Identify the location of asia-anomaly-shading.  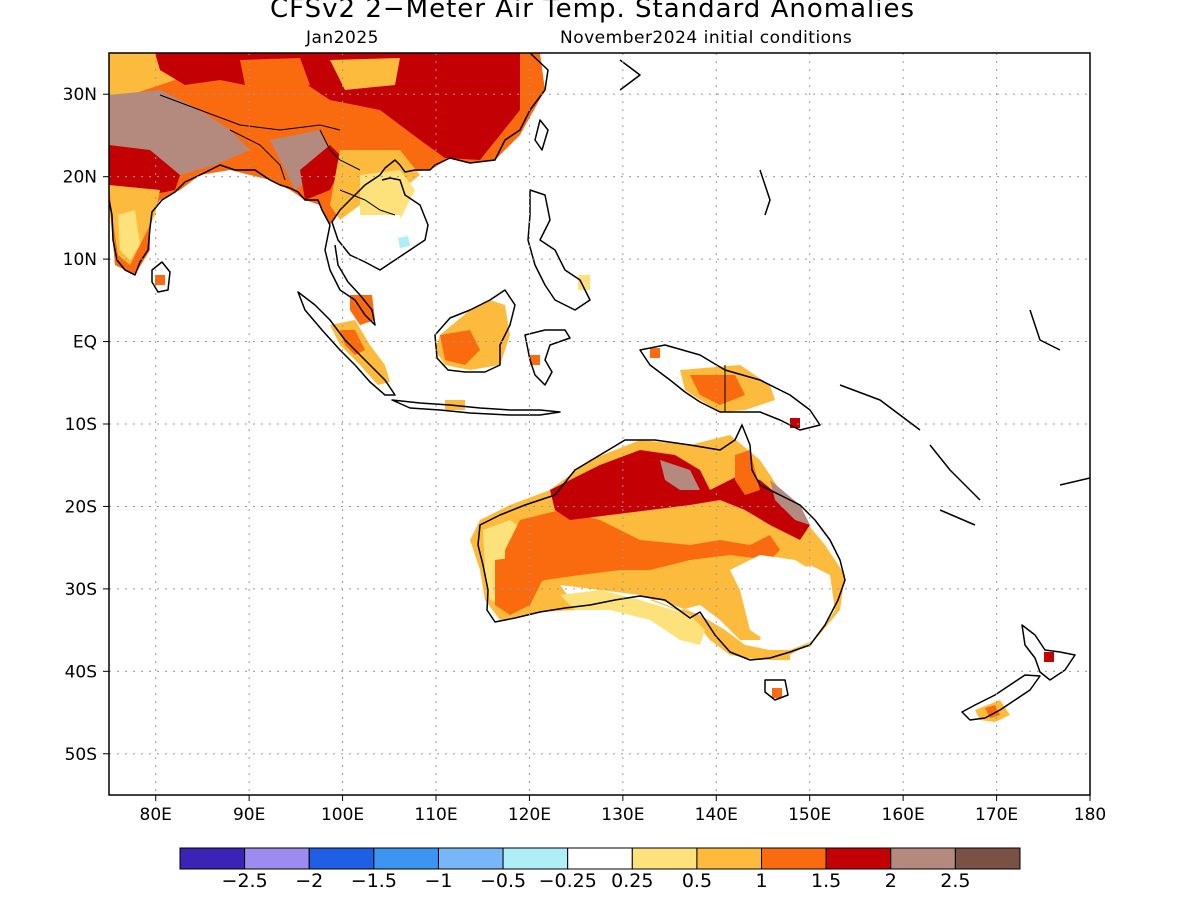
(327, 169).